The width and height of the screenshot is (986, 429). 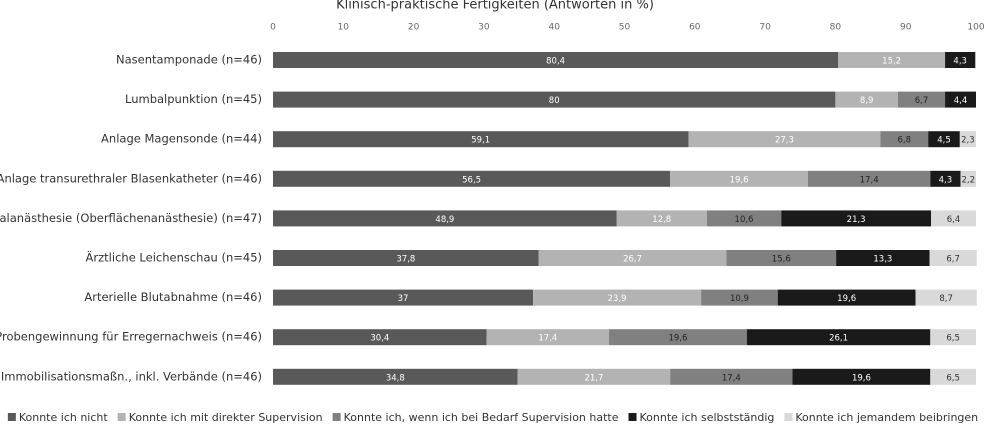 I want to click on value-label: 8,9, so click(x=867, y=101).